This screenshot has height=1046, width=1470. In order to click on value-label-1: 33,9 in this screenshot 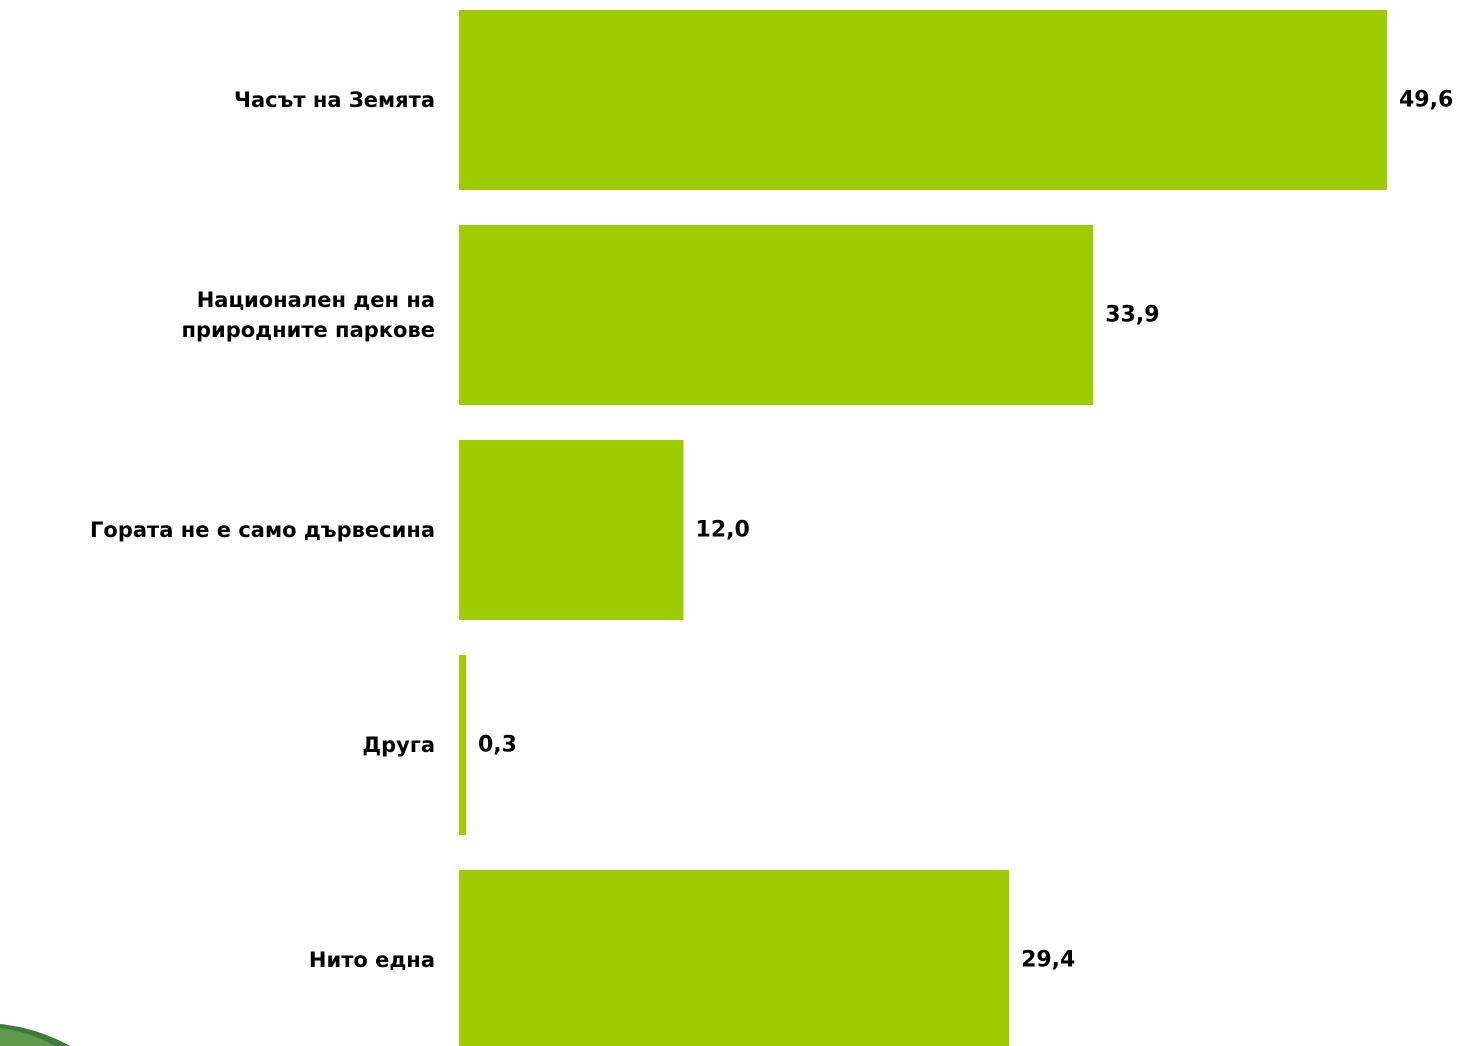, I will do `click(1132, 315)`.